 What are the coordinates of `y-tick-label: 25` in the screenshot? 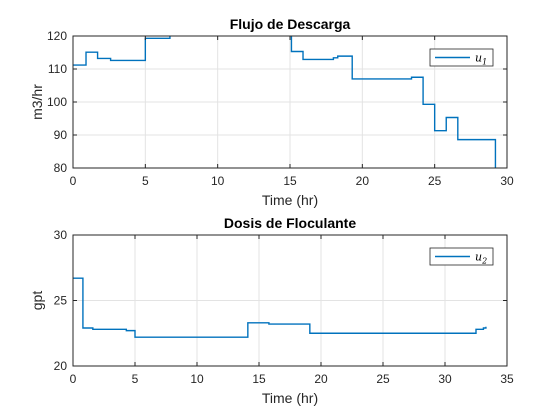 It's located at (61, 301).